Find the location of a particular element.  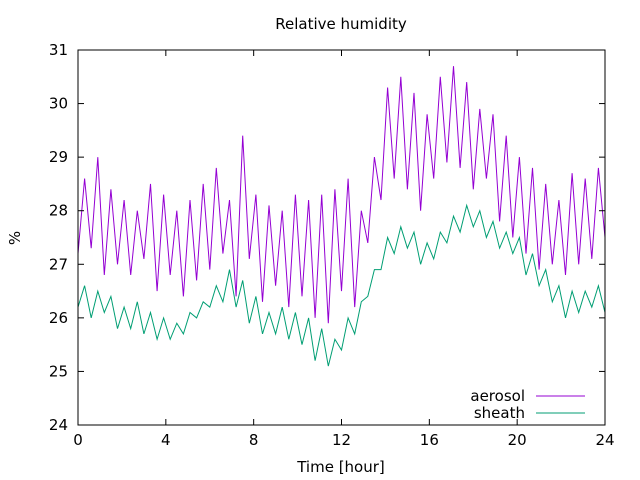

y-axis-label: % is located at coordinates (15, 238).